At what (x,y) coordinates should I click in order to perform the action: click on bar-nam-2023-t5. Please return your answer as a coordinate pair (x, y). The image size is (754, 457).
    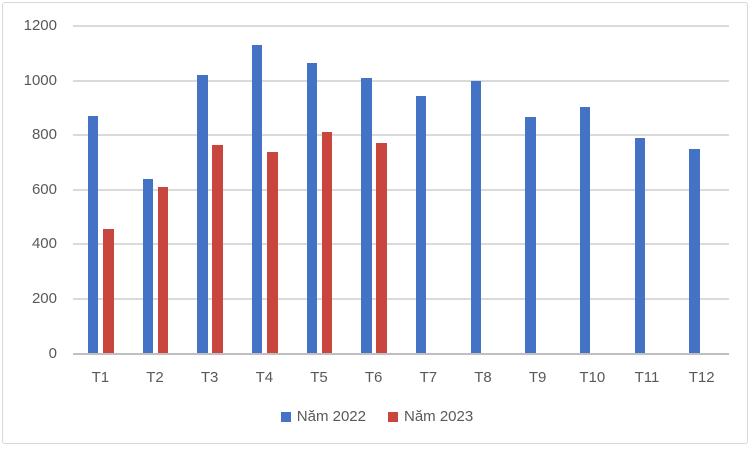
    Looking at the image, I should click on (327, 243).